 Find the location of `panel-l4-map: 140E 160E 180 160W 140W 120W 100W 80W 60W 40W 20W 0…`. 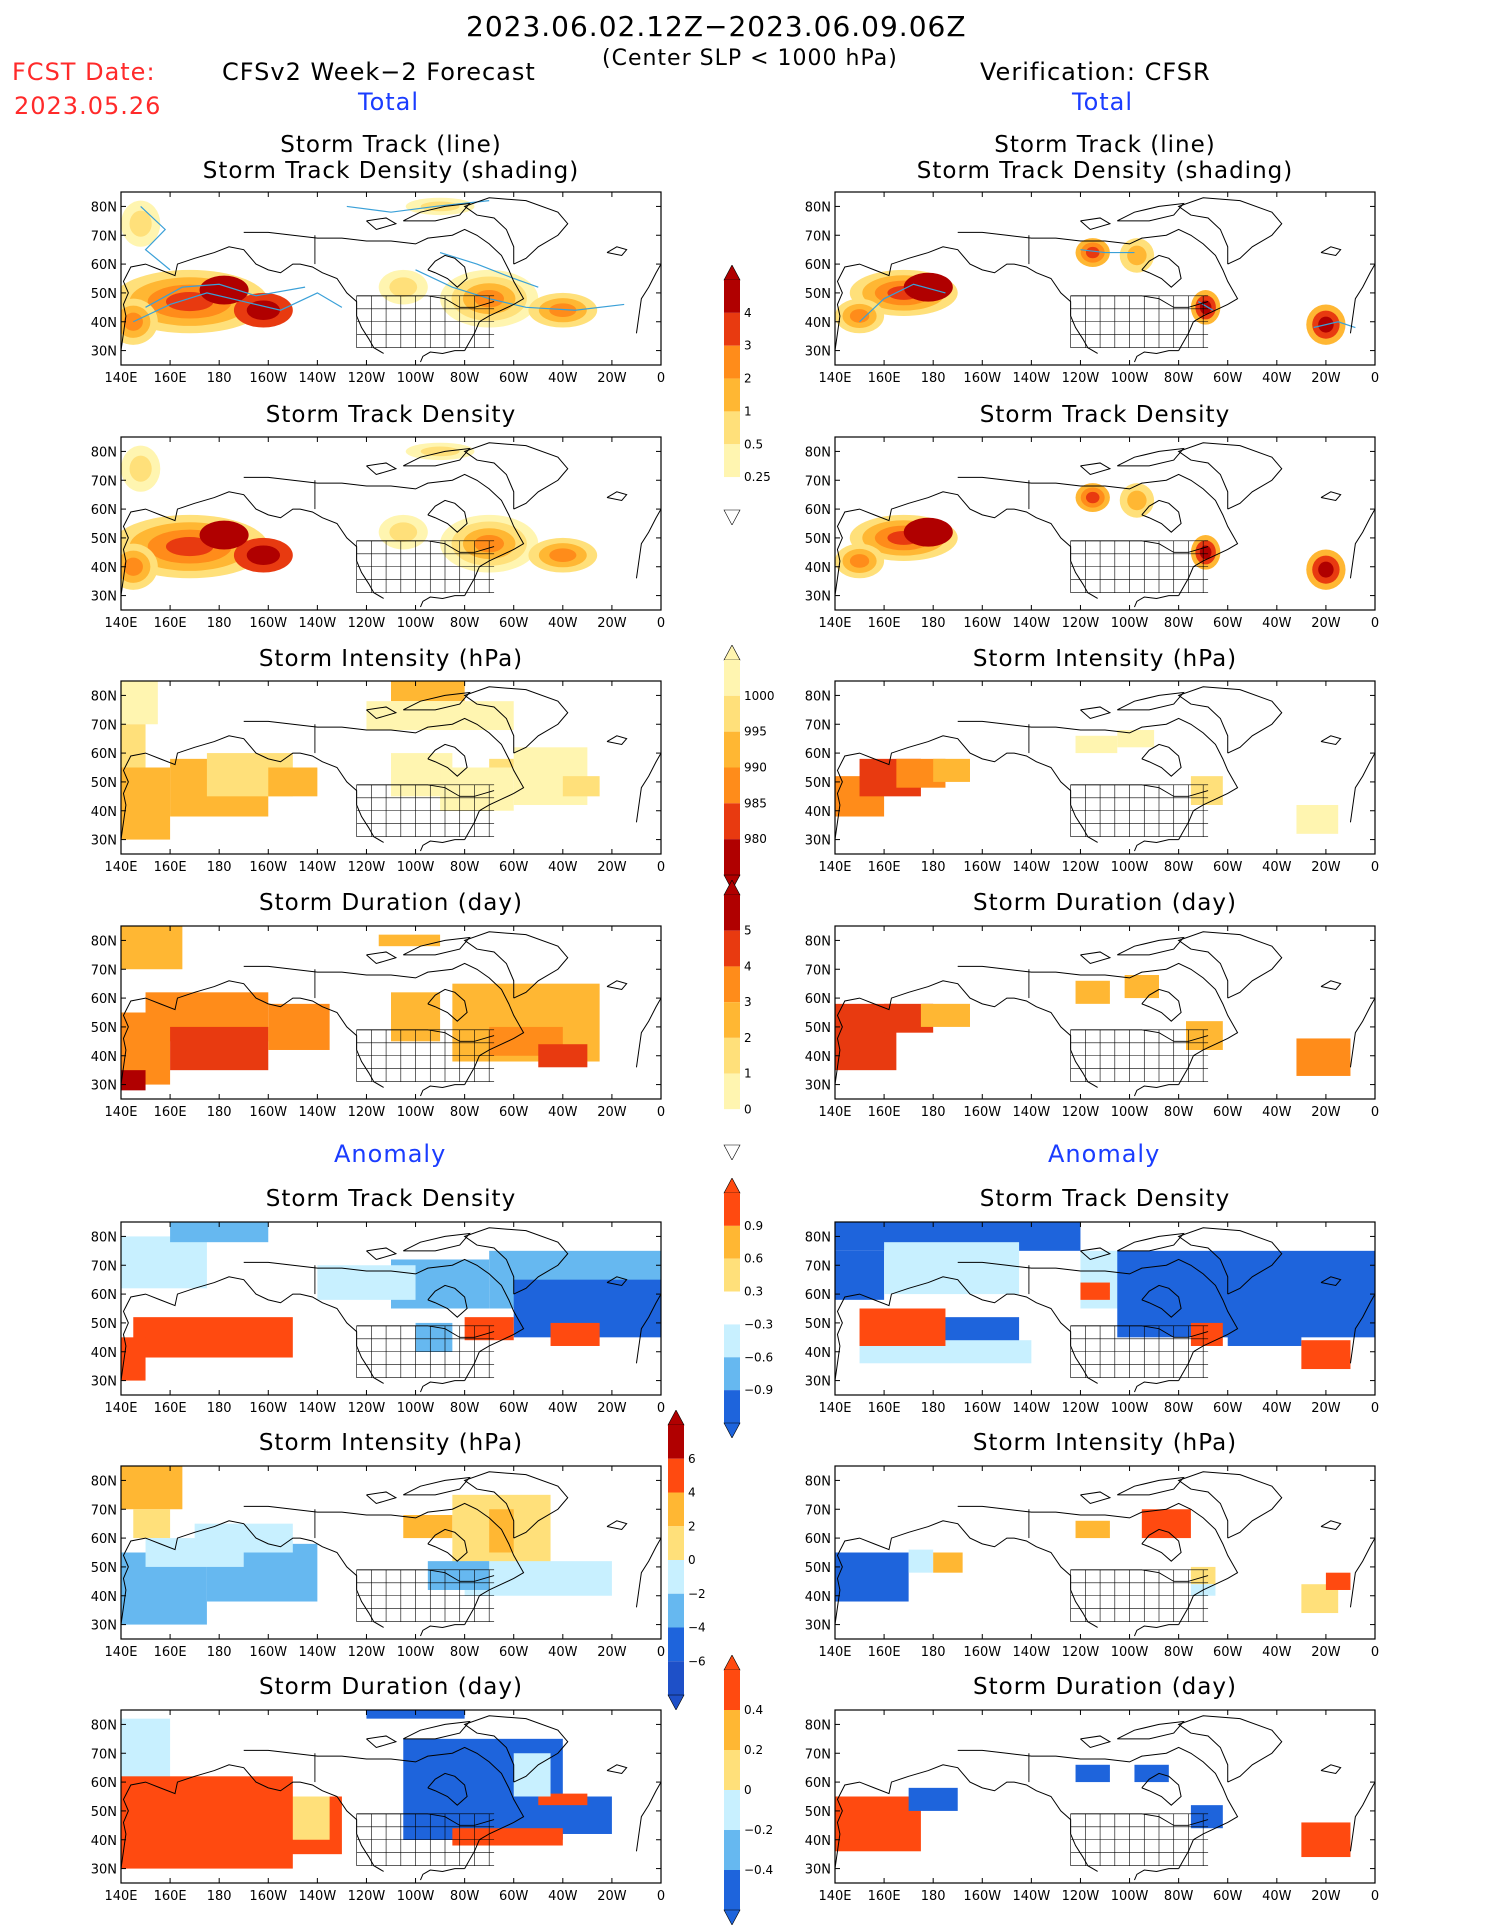

panel-l4-map: 140E 160E 180 160W 140W 120W 100W 80W 60W 40W 20W 0… is located at coordinates (378, 1022).